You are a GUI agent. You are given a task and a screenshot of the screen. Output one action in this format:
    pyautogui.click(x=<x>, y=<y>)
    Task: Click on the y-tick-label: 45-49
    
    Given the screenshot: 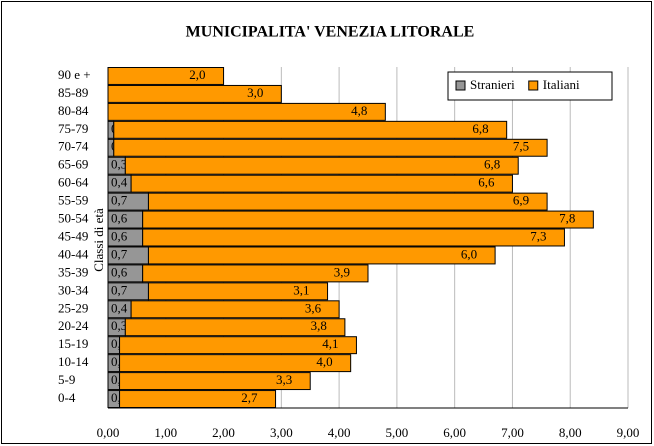 What is the action you would take?
    pyautogui.click(x=73, y=235)
    